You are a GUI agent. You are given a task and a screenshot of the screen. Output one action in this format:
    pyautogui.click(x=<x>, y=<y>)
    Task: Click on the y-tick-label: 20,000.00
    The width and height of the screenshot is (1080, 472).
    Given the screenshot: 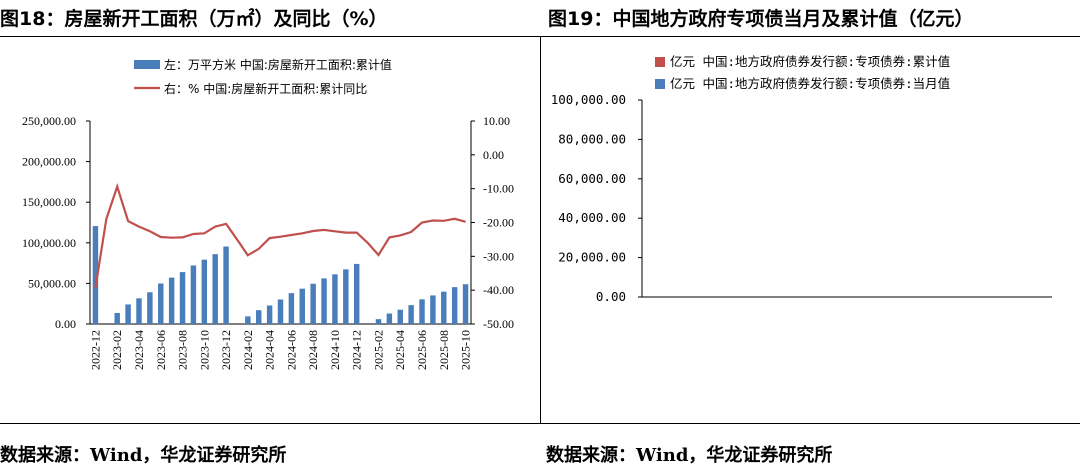 What is the action you would take?
    pyautogui.click(x=592, y=257)
    